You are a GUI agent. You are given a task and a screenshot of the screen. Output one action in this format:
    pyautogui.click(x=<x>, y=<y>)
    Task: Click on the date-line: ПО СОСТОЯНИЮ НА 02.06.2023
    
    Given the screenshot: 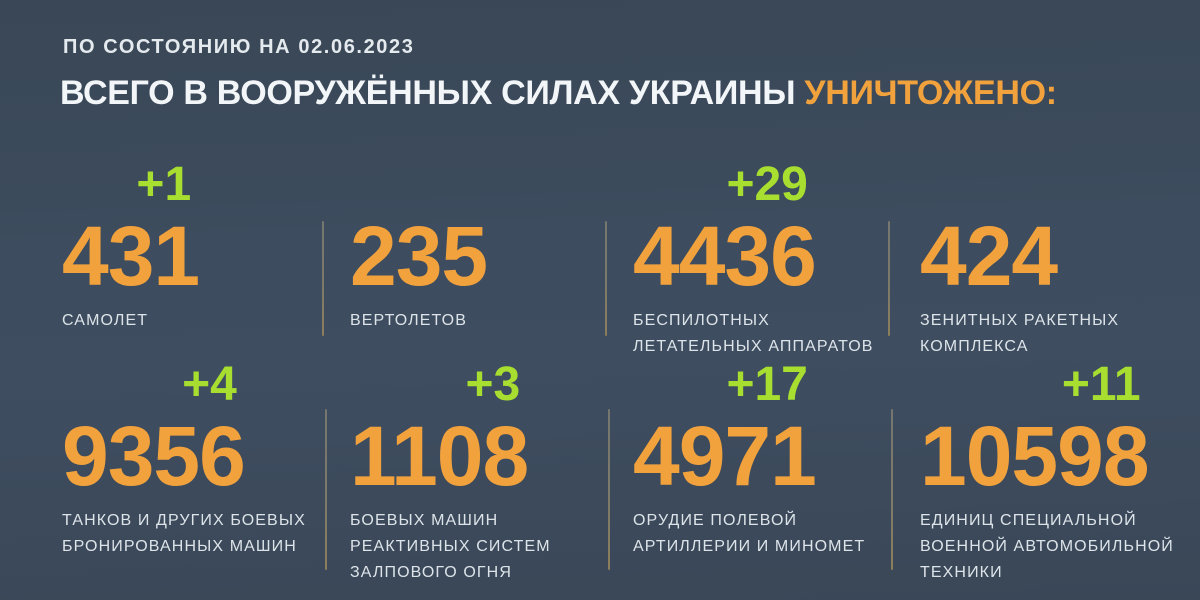 What is the action you would take?
    pyautogui.click(x=239, y=47)
    